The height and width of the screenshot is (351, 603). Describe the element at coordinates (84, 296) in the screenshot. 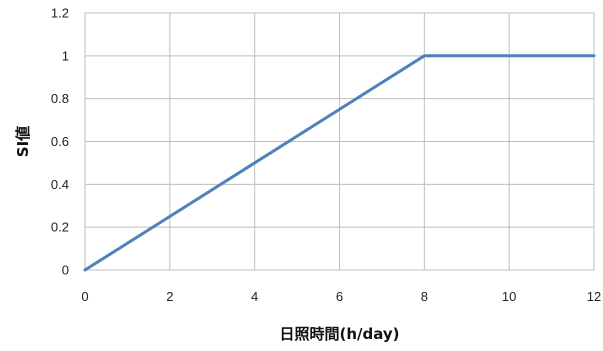

I see `x-tick-label: 0` at that location.